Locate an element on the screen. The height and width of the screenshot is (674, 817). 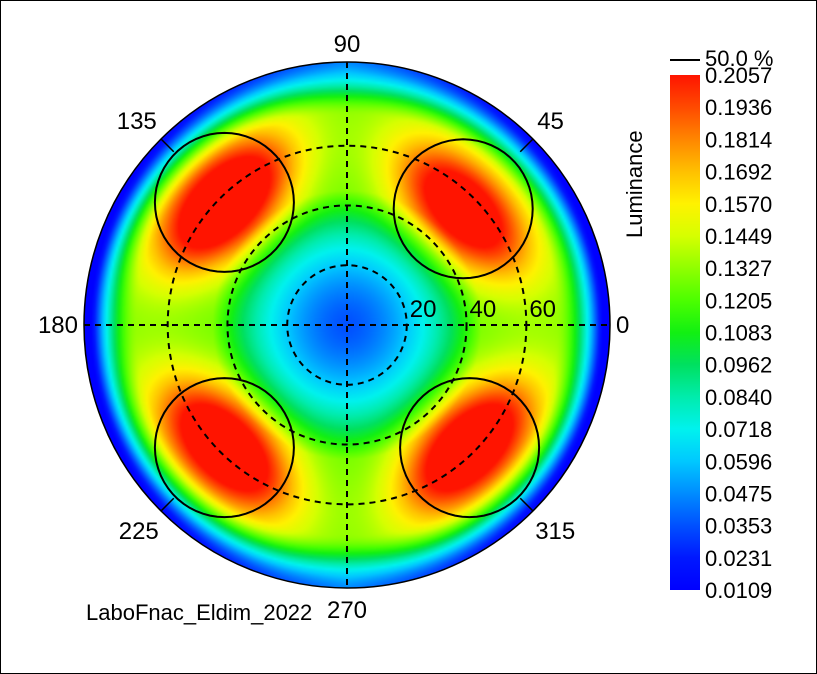
colorbar-title: Luminance is located at coordinates (634, 184).